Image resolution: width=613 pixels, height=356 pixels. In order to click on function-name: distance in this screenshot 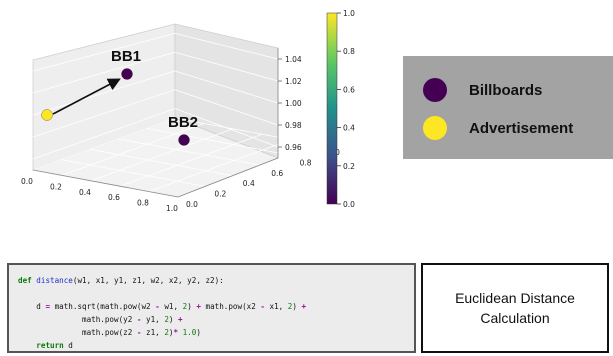, I will do `click(54, 280)`.